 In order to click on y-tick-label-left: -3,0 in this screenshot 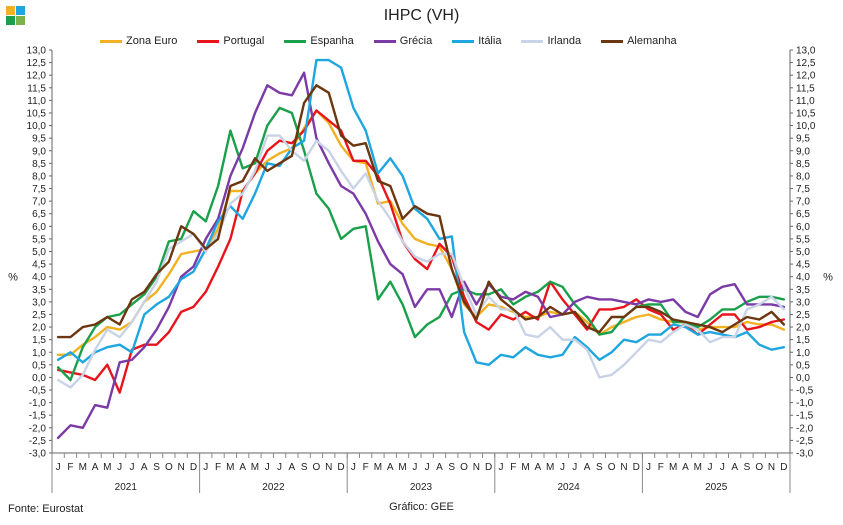, I will do `click(38, 454)`.